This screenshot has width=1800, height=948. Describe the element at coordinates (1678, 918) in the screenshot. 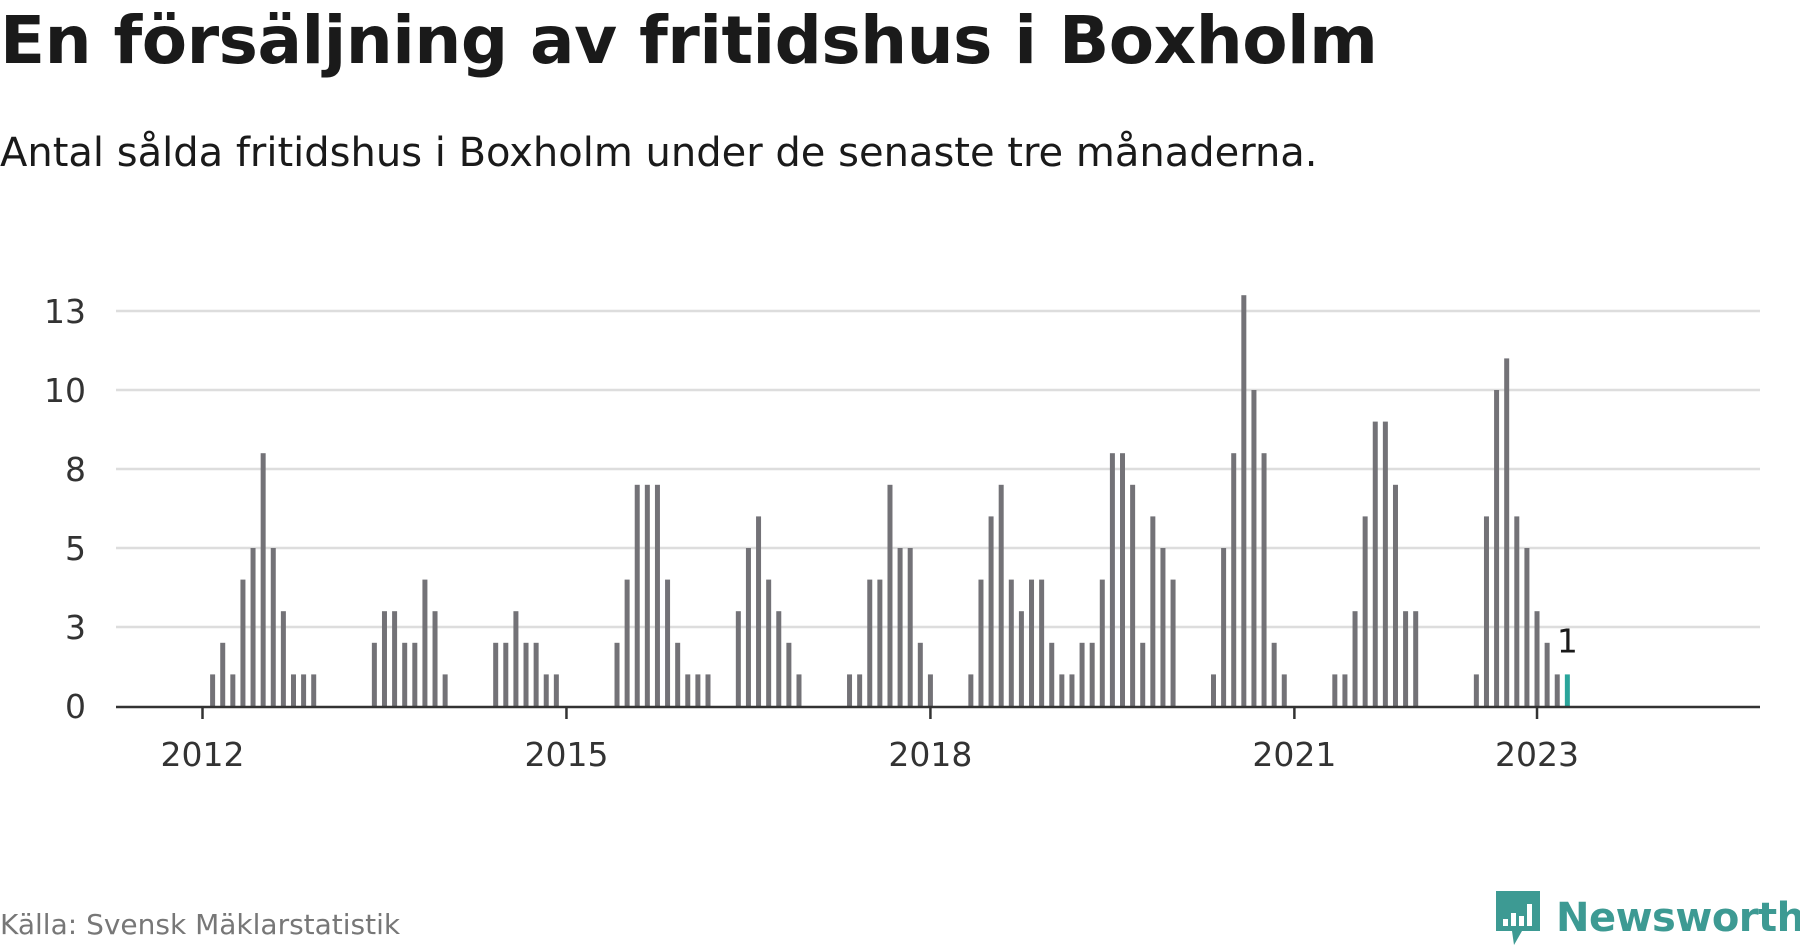

I see `brand-name: Newsworthy` at that location.